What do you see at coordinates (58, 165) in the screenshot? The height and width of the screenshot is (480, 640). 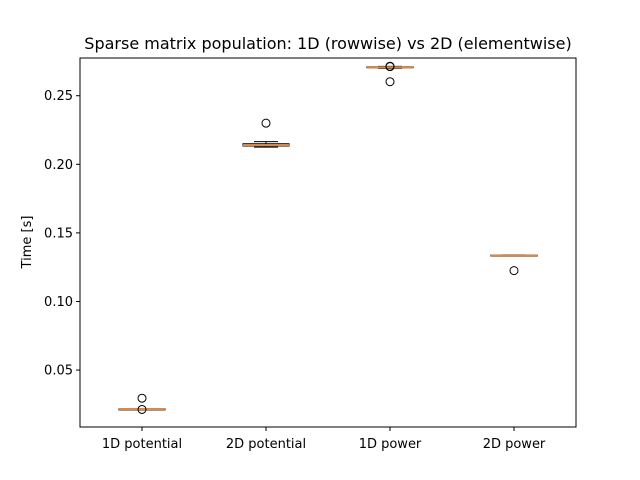 I see `y-tick-label: 0.20` at bounding box center [58, 165].